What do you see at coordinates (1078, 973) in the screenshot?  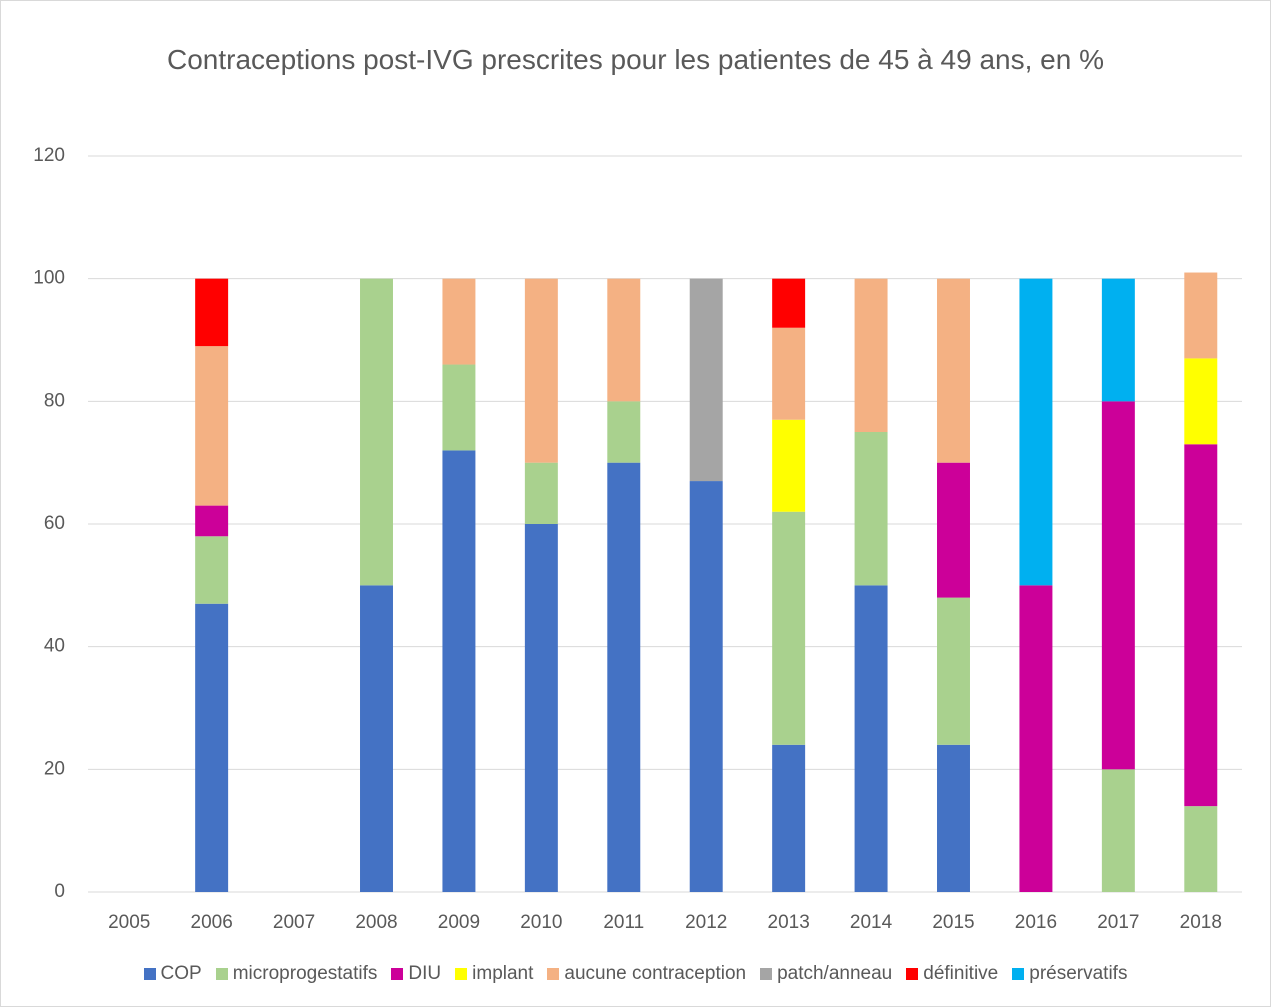 I see `legend-label: préservatifs` at bounding box center [1078, 973].